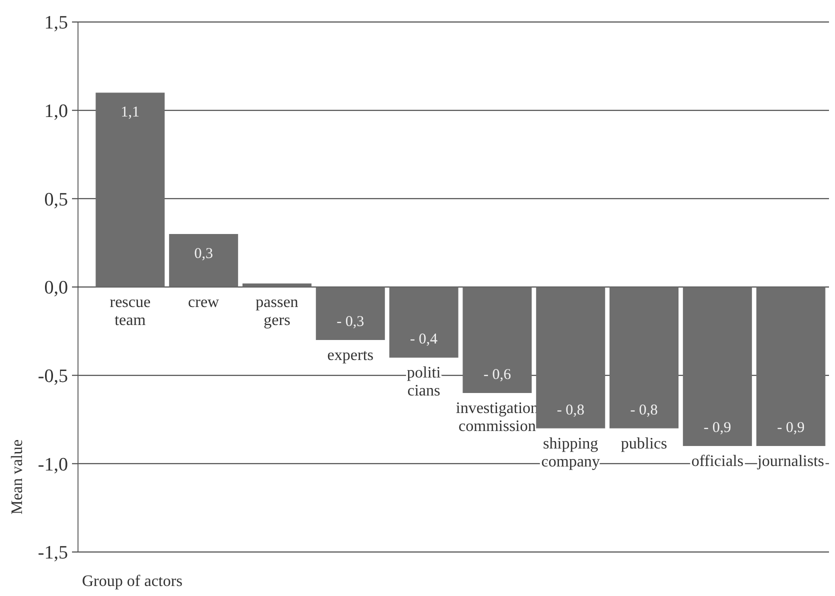 This screenshot has width=835, height=596. Describe the element at coordinates (56, 111) in the screenshot. I see `y-tick-label: 1,0` at that location.